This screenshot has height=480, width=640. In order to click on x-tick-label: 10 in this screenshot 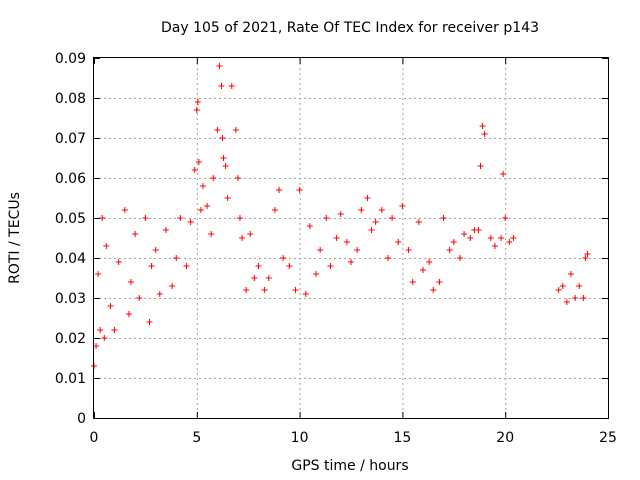, I will do `click(300, 438)`.